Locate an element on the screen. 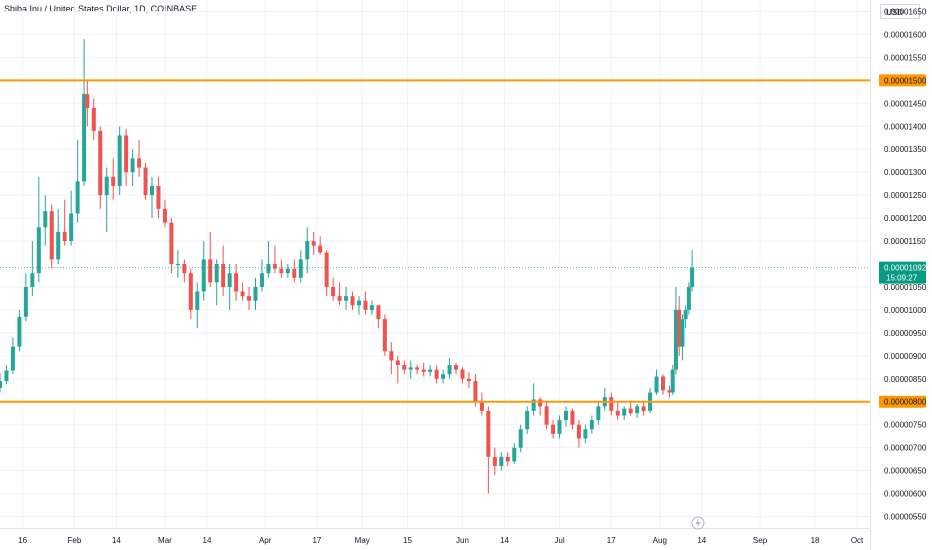 The width and height of the screenshot is (932, 550). level-price-label: 0.00001500 is located at coordinates (905, 80).